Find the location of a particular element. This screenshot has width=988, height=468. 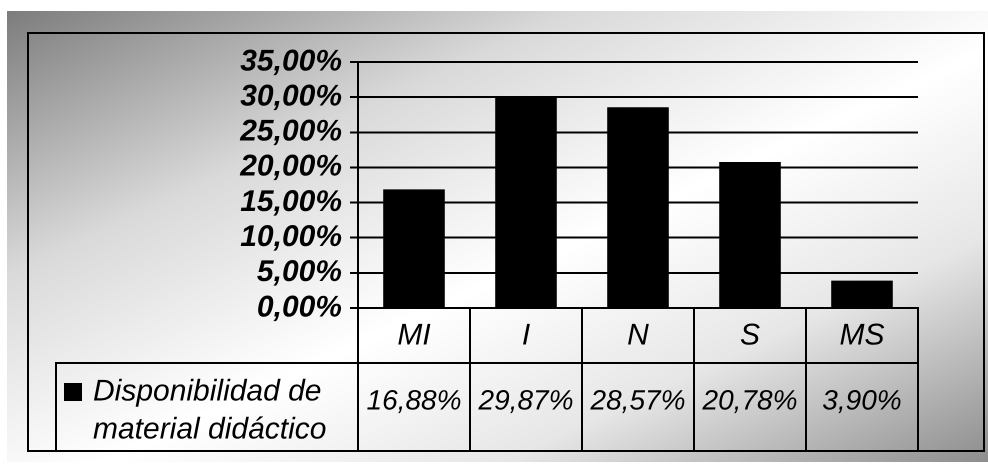

x-tick-label: MS is located at coordinates (862, 335).